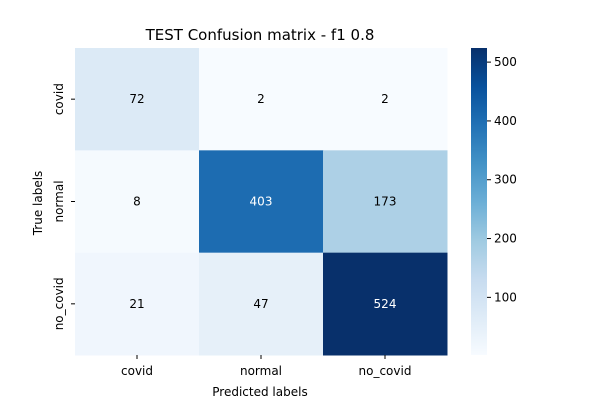  I want to click on y-axis-label: True labels, so click(38, 204).